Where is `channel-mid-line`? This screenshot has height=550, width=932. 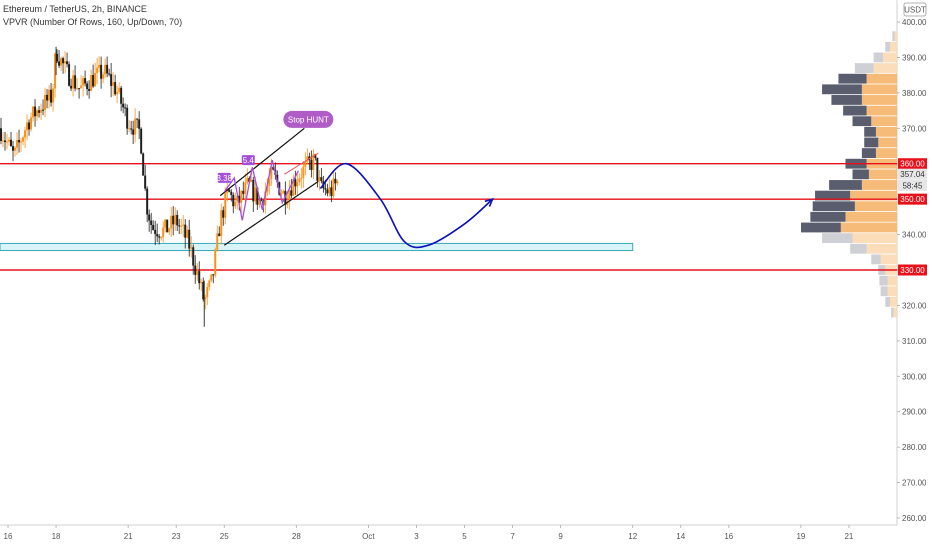 channel-mid-line is located at coordinates (301, 163).